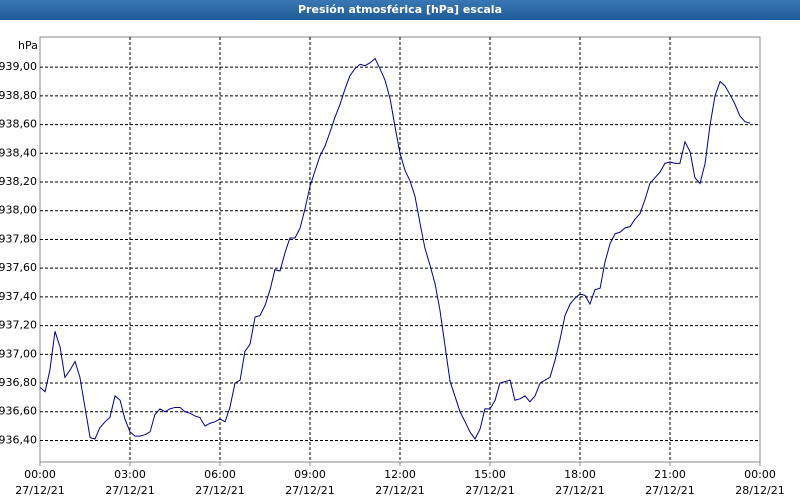  I want to click on x-tick-label: 03:00, so click(130, 474).